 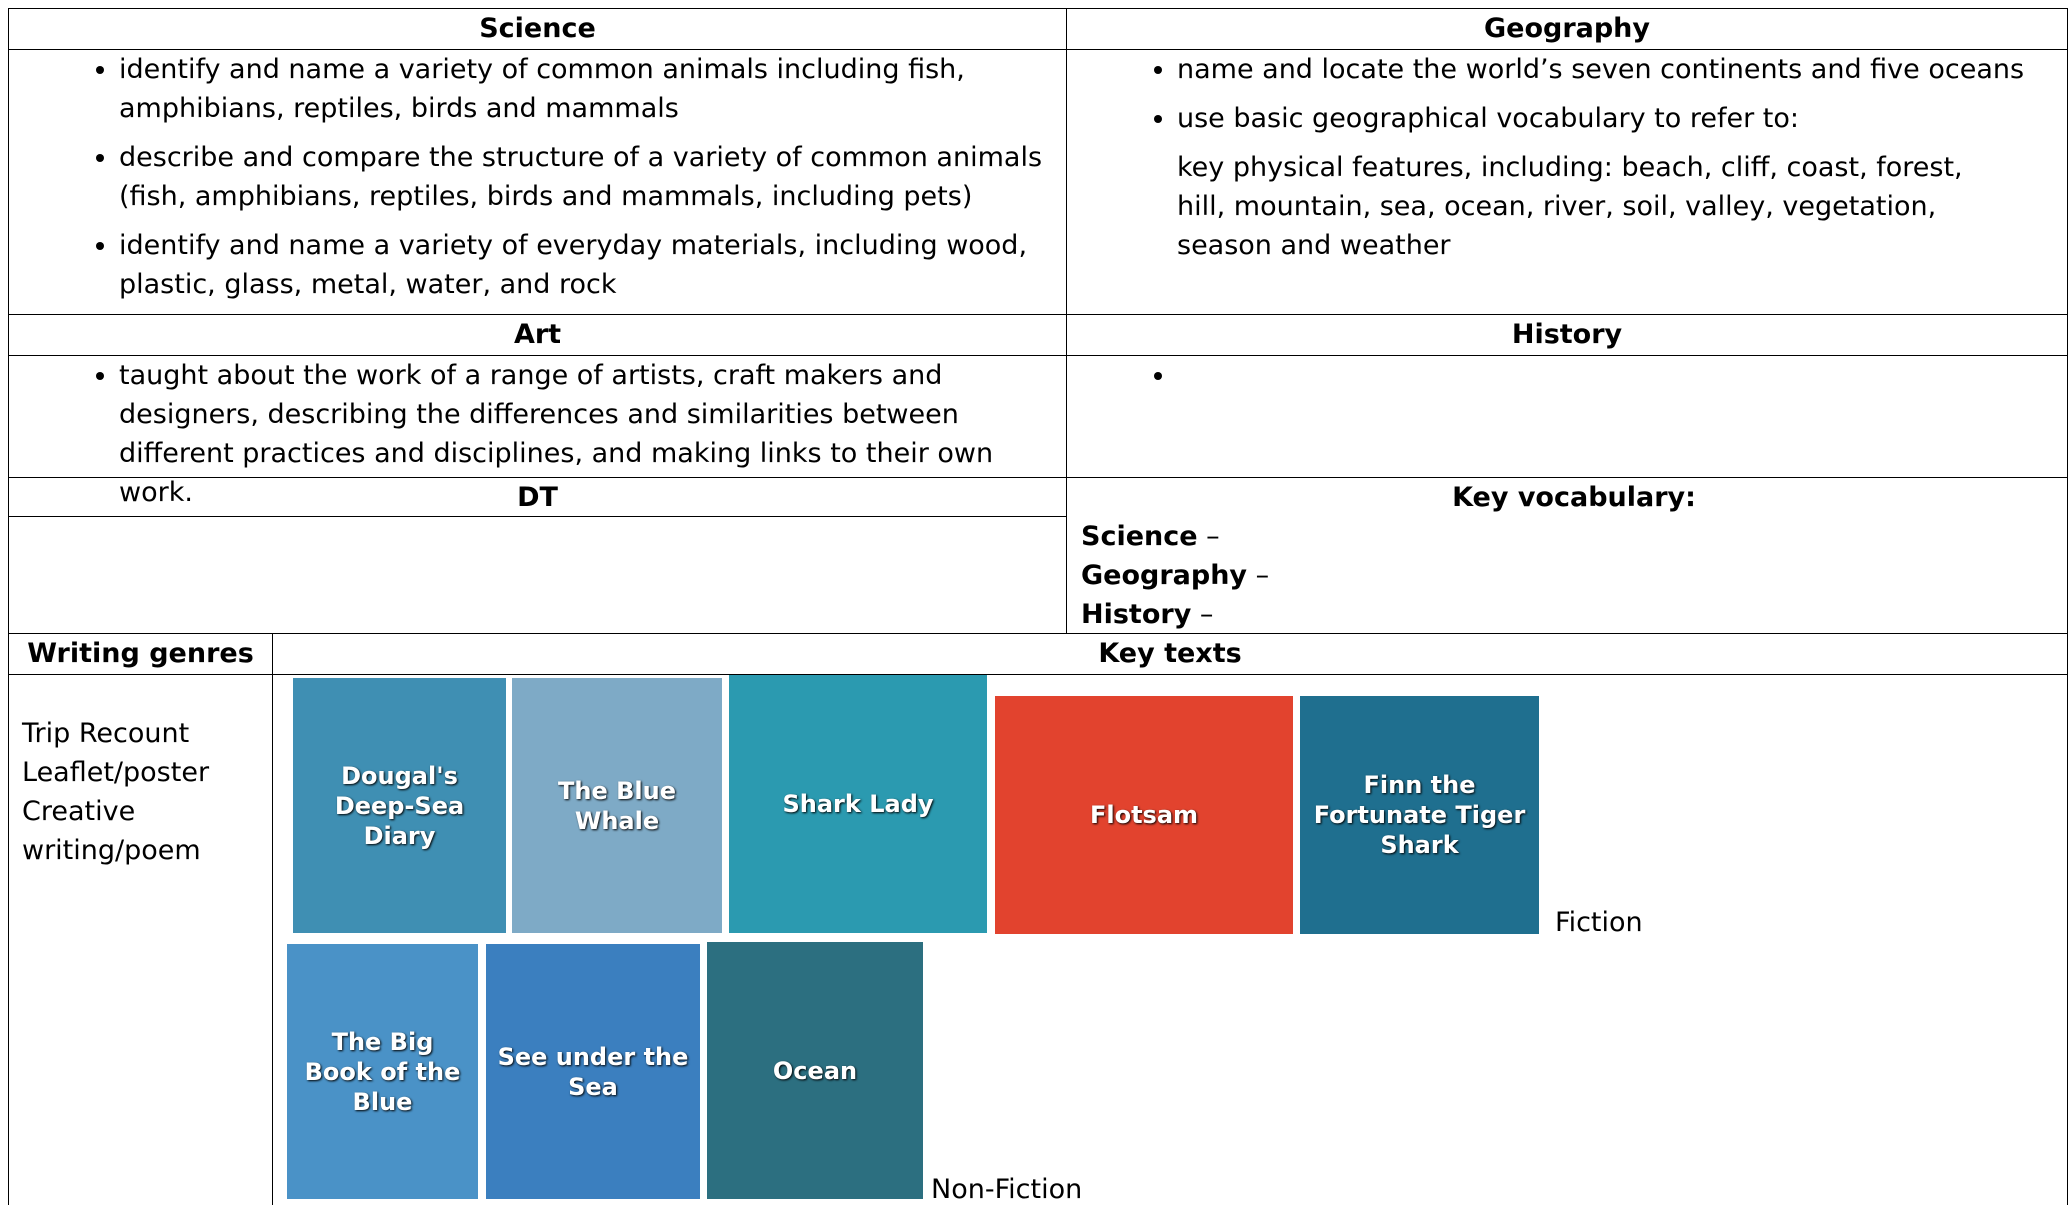 I want to click on vocab-label: Science, so click(x=1139, y=536).